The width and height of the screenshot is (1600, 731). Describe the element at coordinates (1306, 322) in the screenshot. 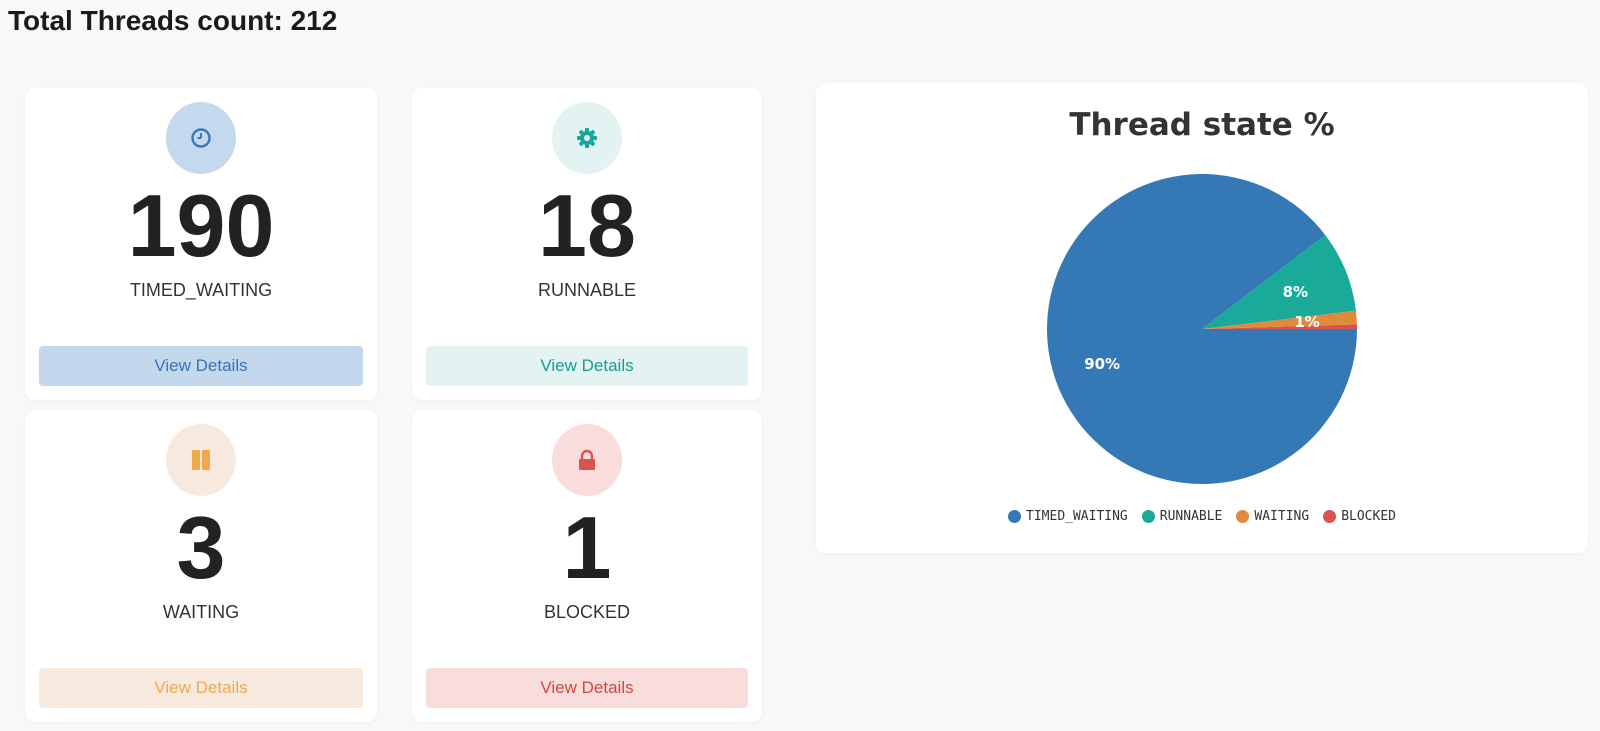

I see `pie-data-label: 1%` at that location.